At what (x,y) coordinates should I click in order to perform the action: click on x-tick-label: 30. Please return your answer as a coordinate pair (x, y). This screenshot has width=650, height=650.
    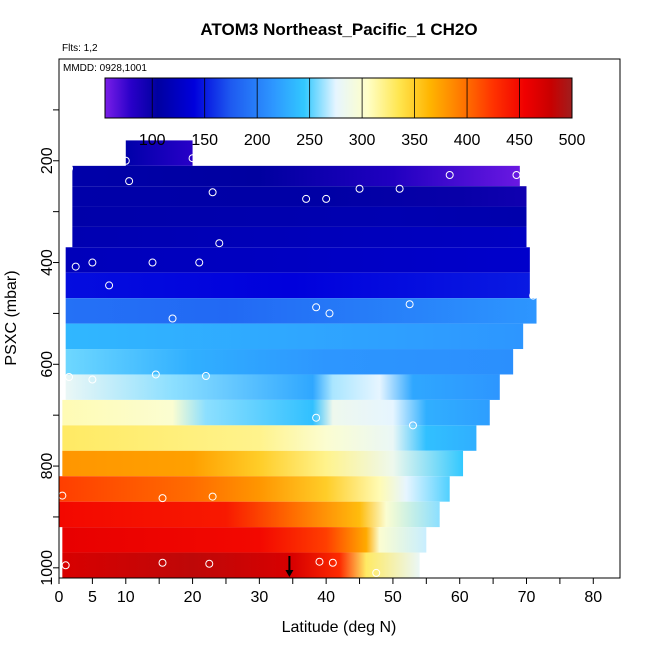
    Looking at the image, I should click on (259, 597).